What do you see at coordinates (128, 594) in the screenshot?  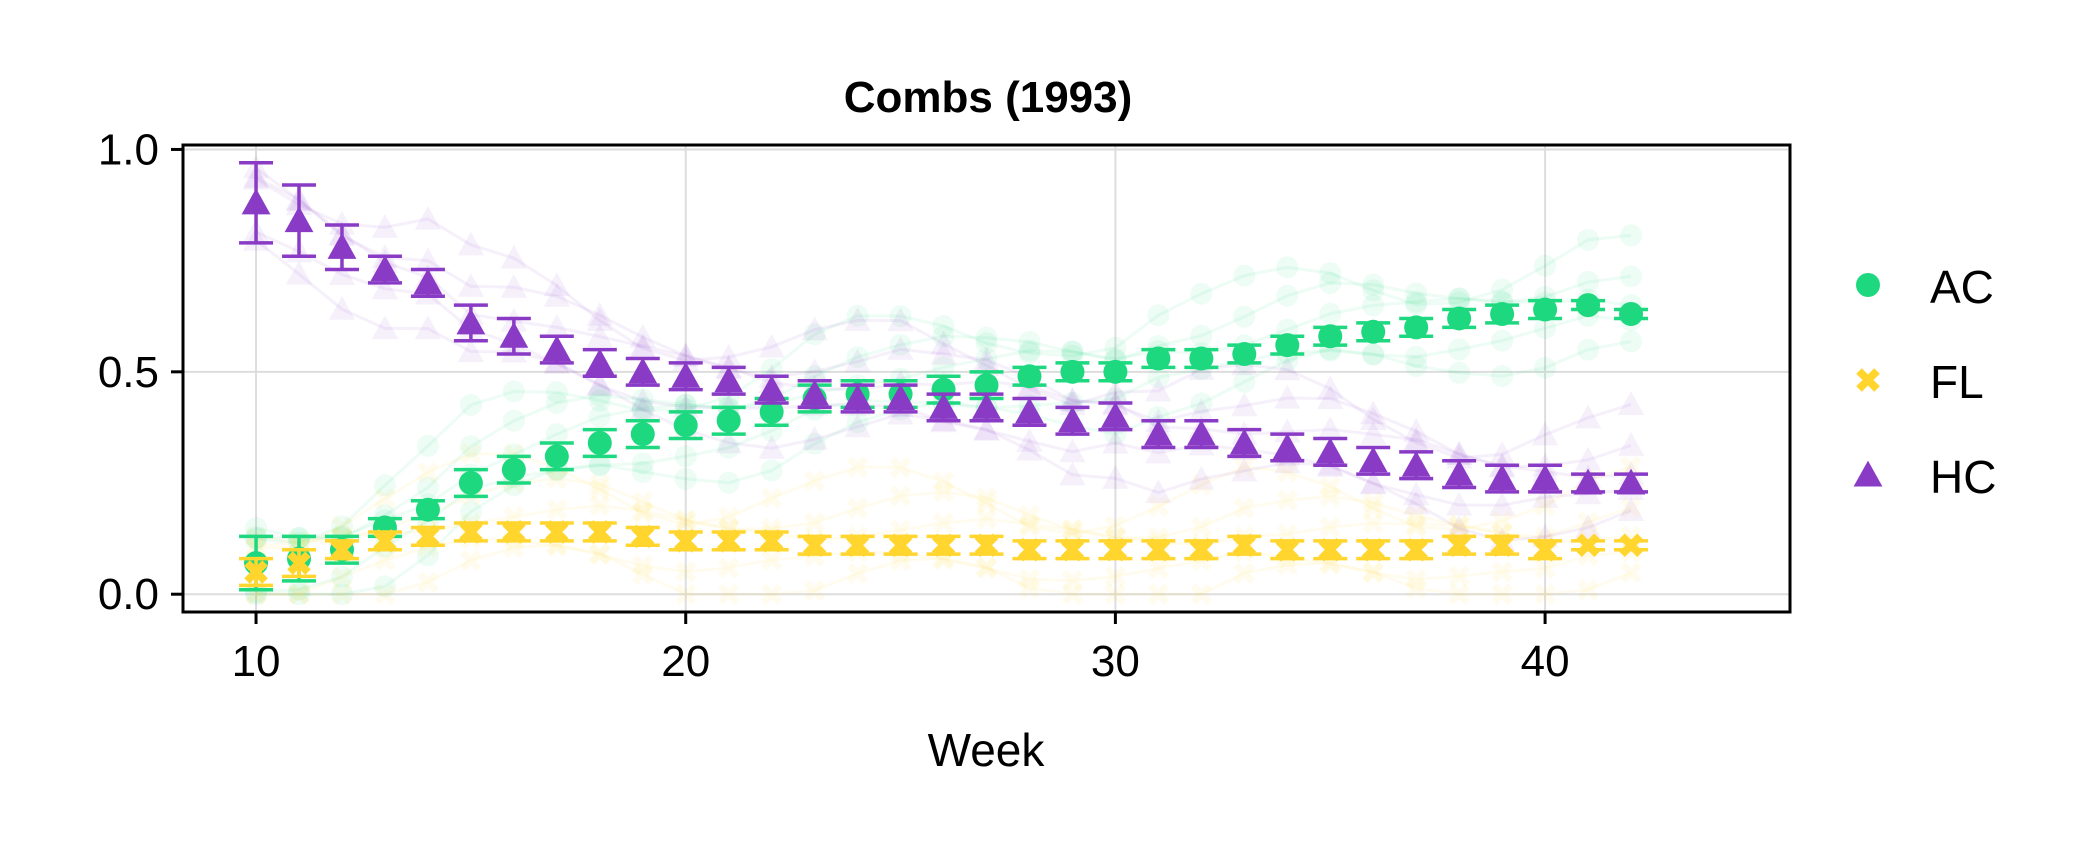 I see `y-tick-label: 0.0` at bounding box center [128, 594].